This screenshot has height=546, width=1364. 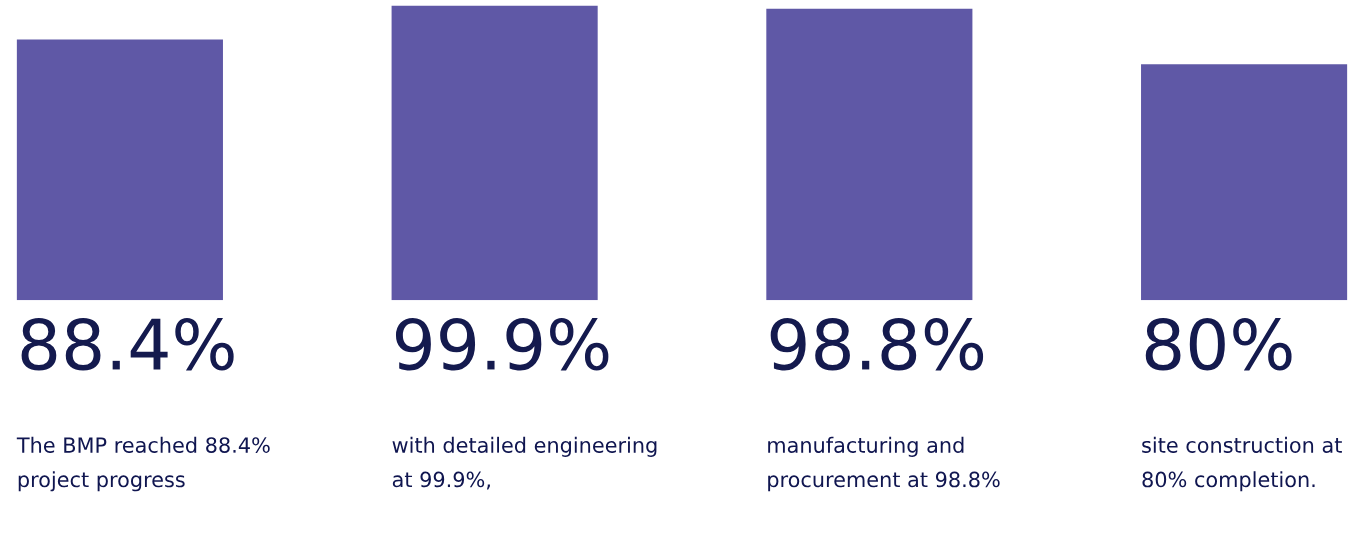 I want to click on data-label: 80%, so click(x=1218, y=344).